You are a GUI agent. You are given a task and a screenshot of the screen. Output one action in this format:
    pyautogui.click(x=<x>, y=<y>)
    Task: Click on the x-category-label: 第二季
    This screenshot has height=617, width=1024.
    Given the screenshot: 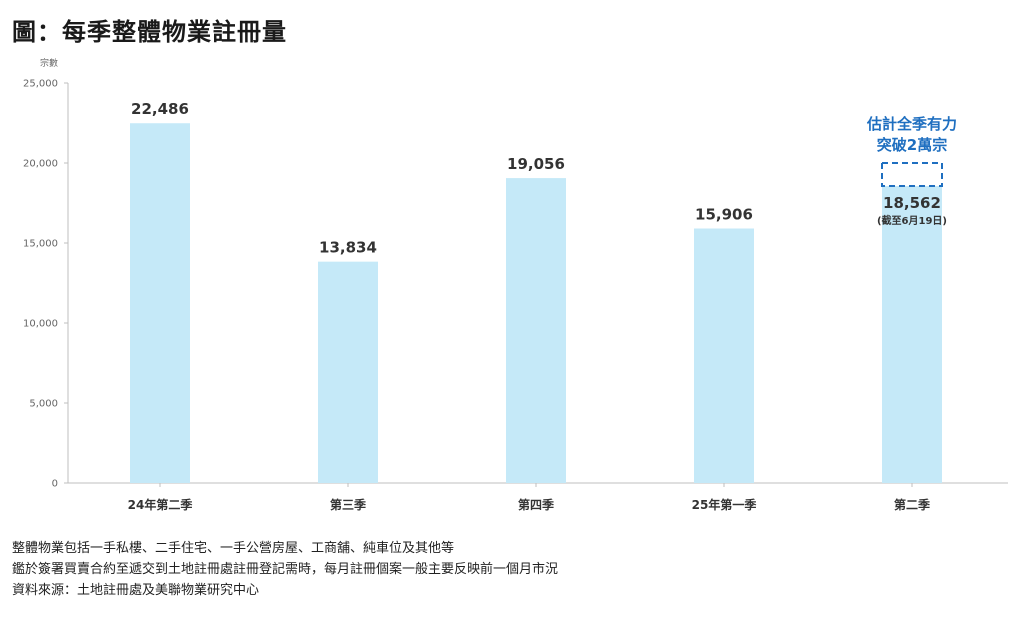 What is the action you would take?
    pyautogui.click(x=912, y=504)
    